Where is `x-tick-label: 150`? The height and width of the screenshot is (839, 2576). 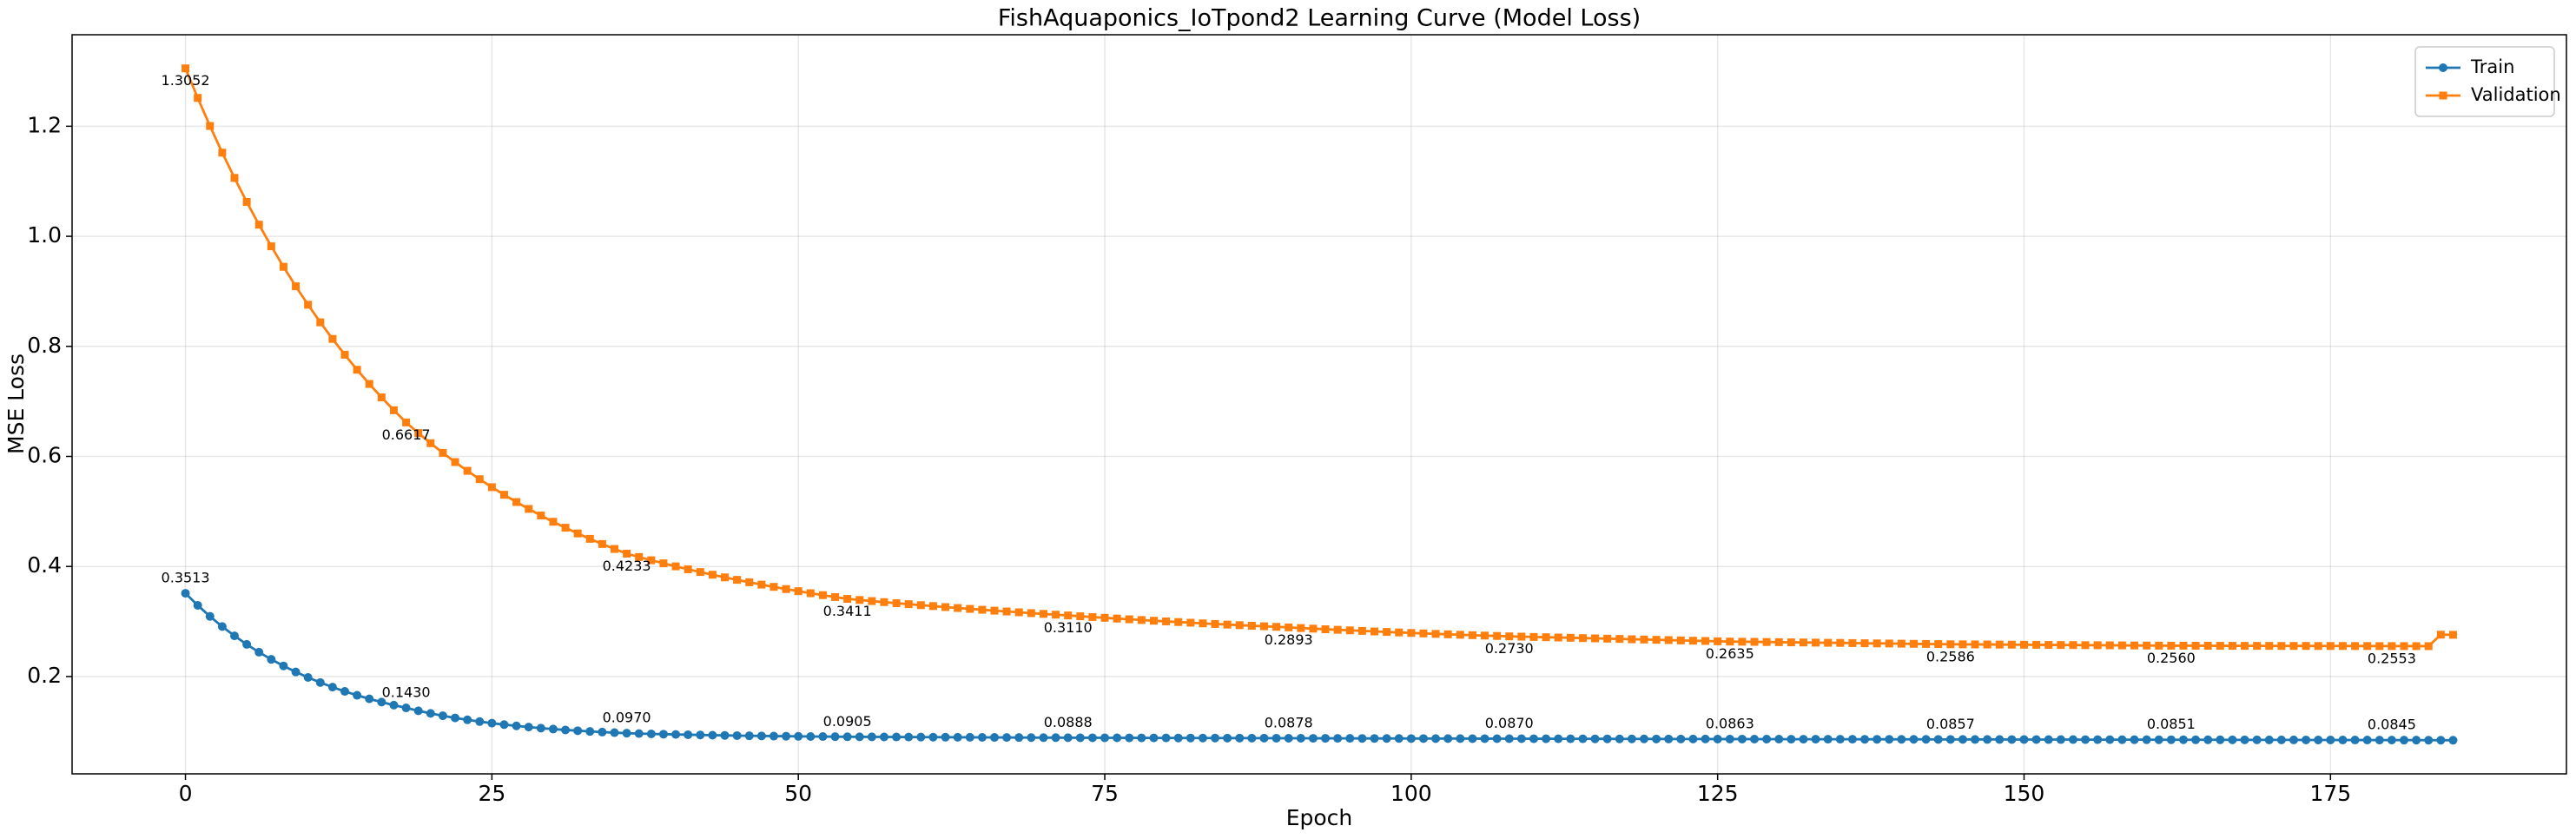 x-tick-label: 150 is located at coordinates (2024, 793).